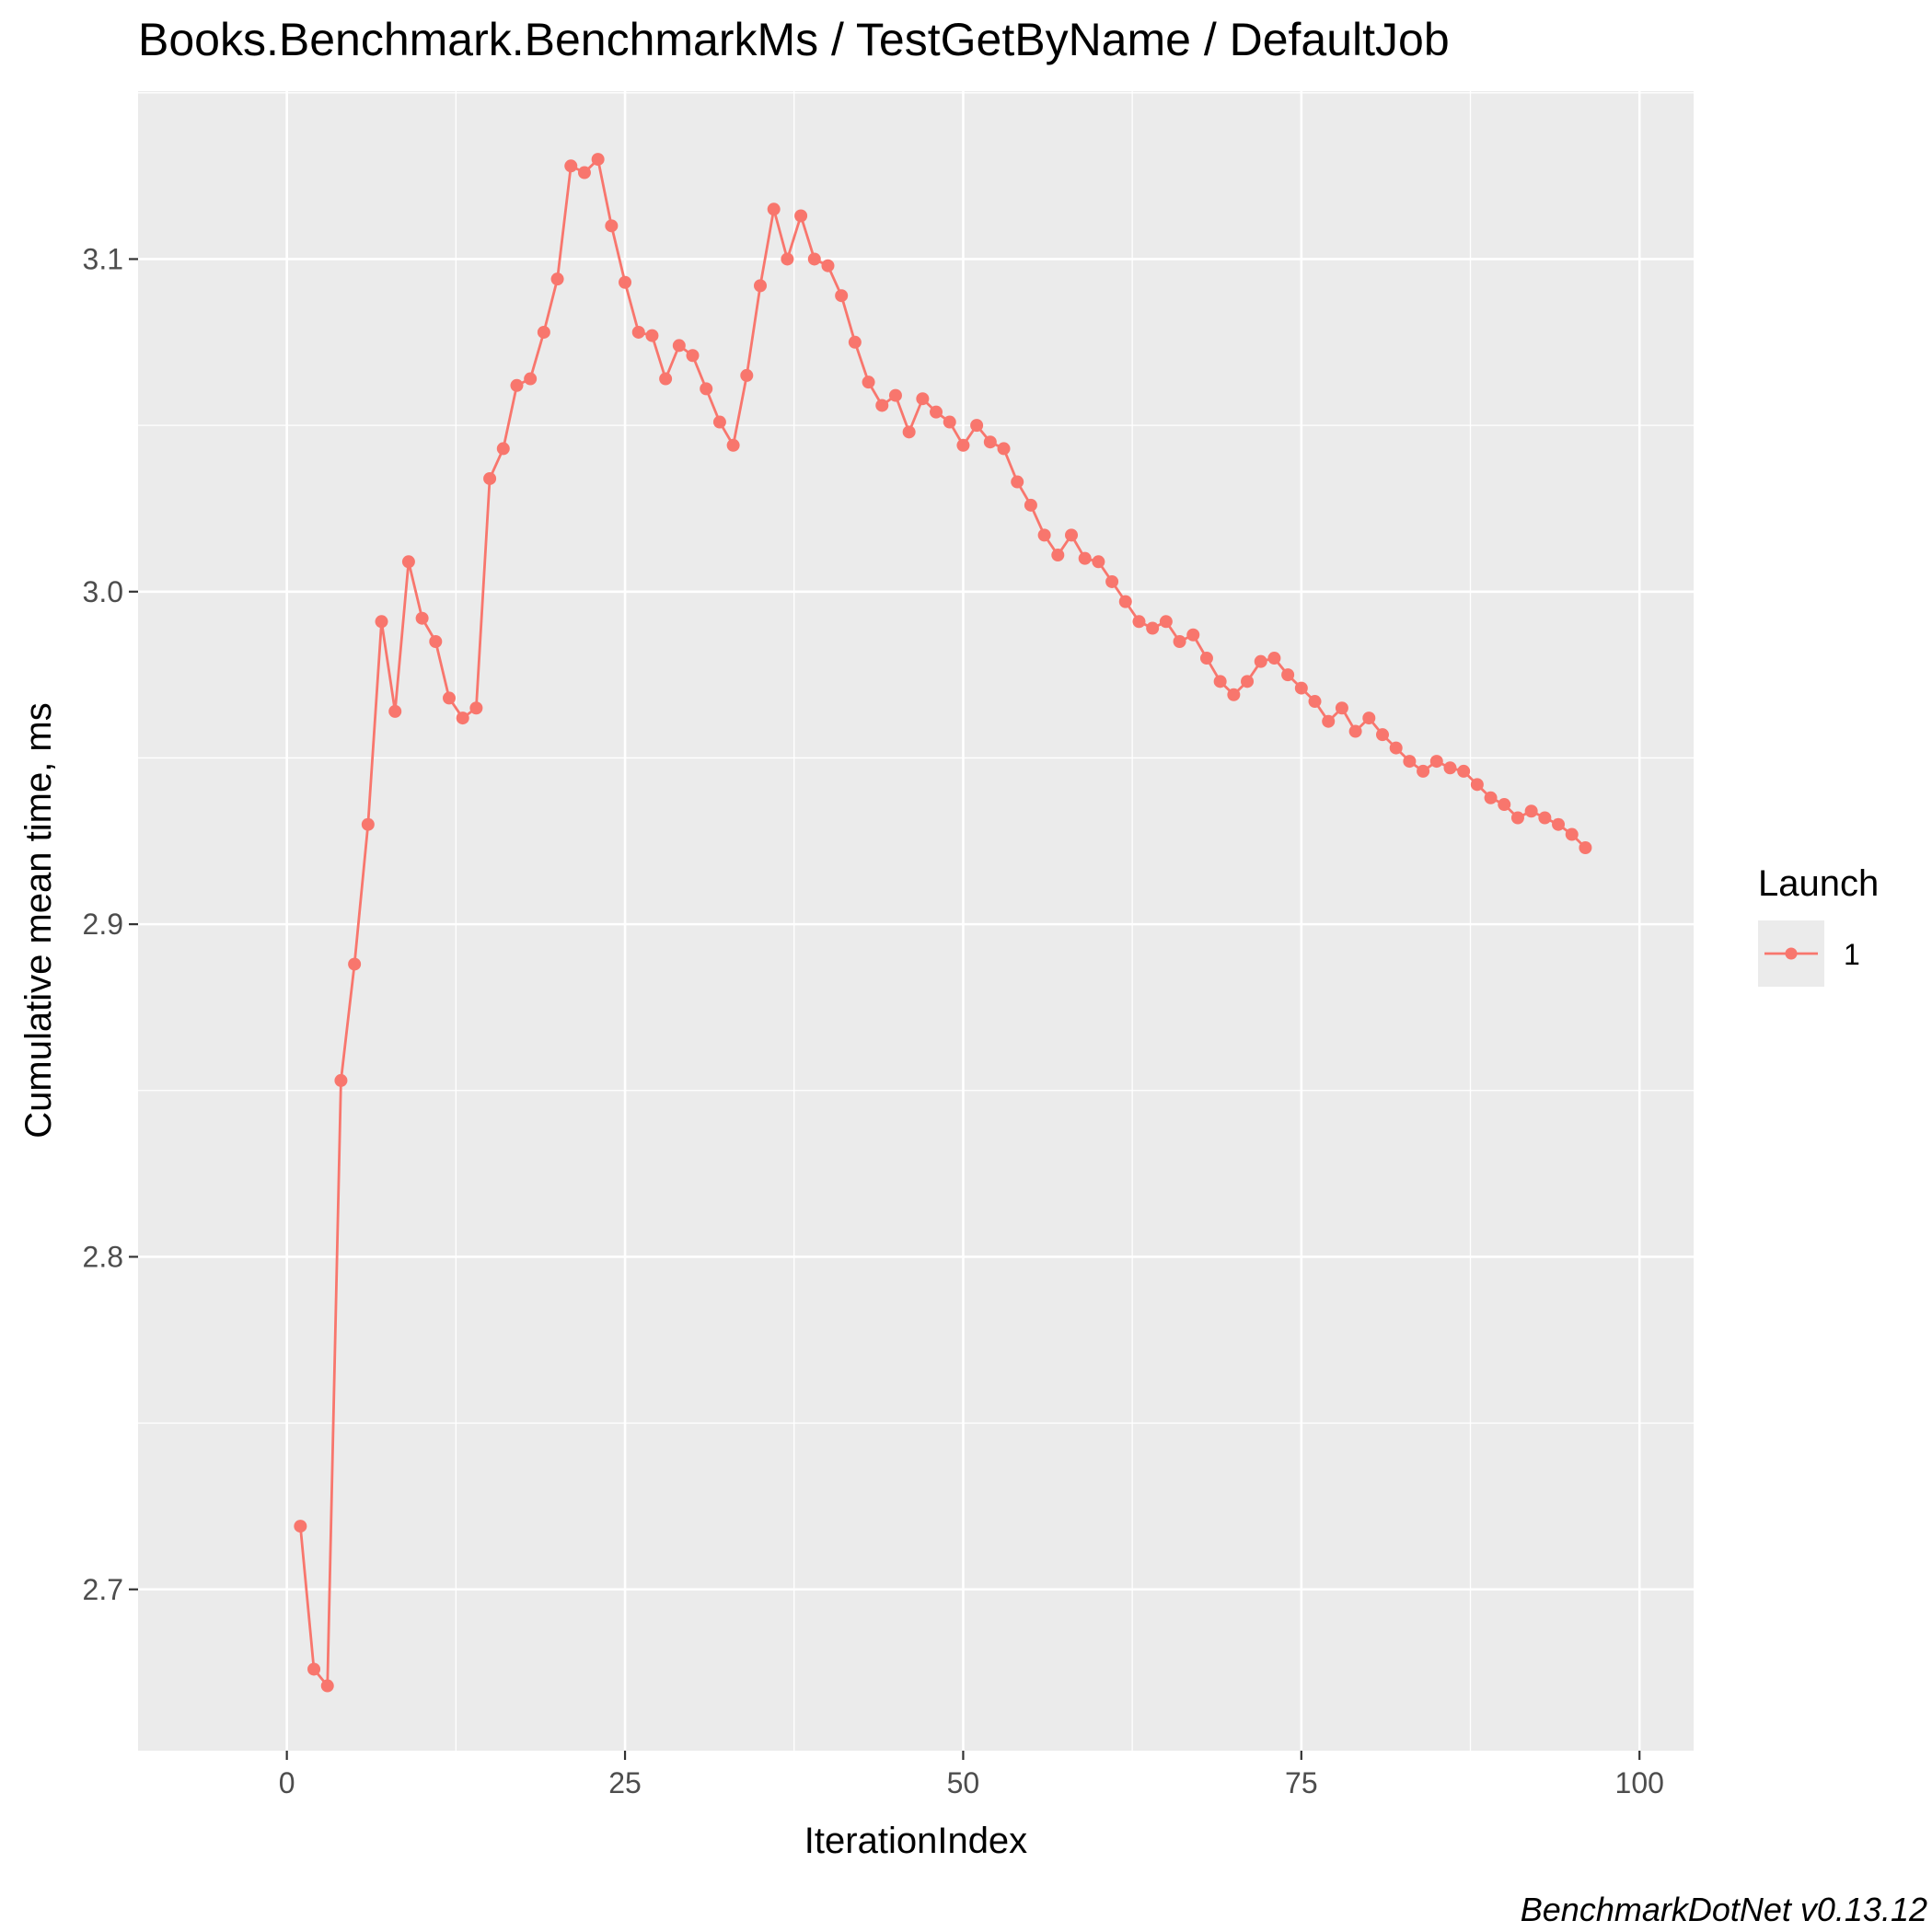  What do you see at coordinates (1301, 1783) in the screenshot?
I see `x-tick-label: 75` at bounding box center [1301, 1783].